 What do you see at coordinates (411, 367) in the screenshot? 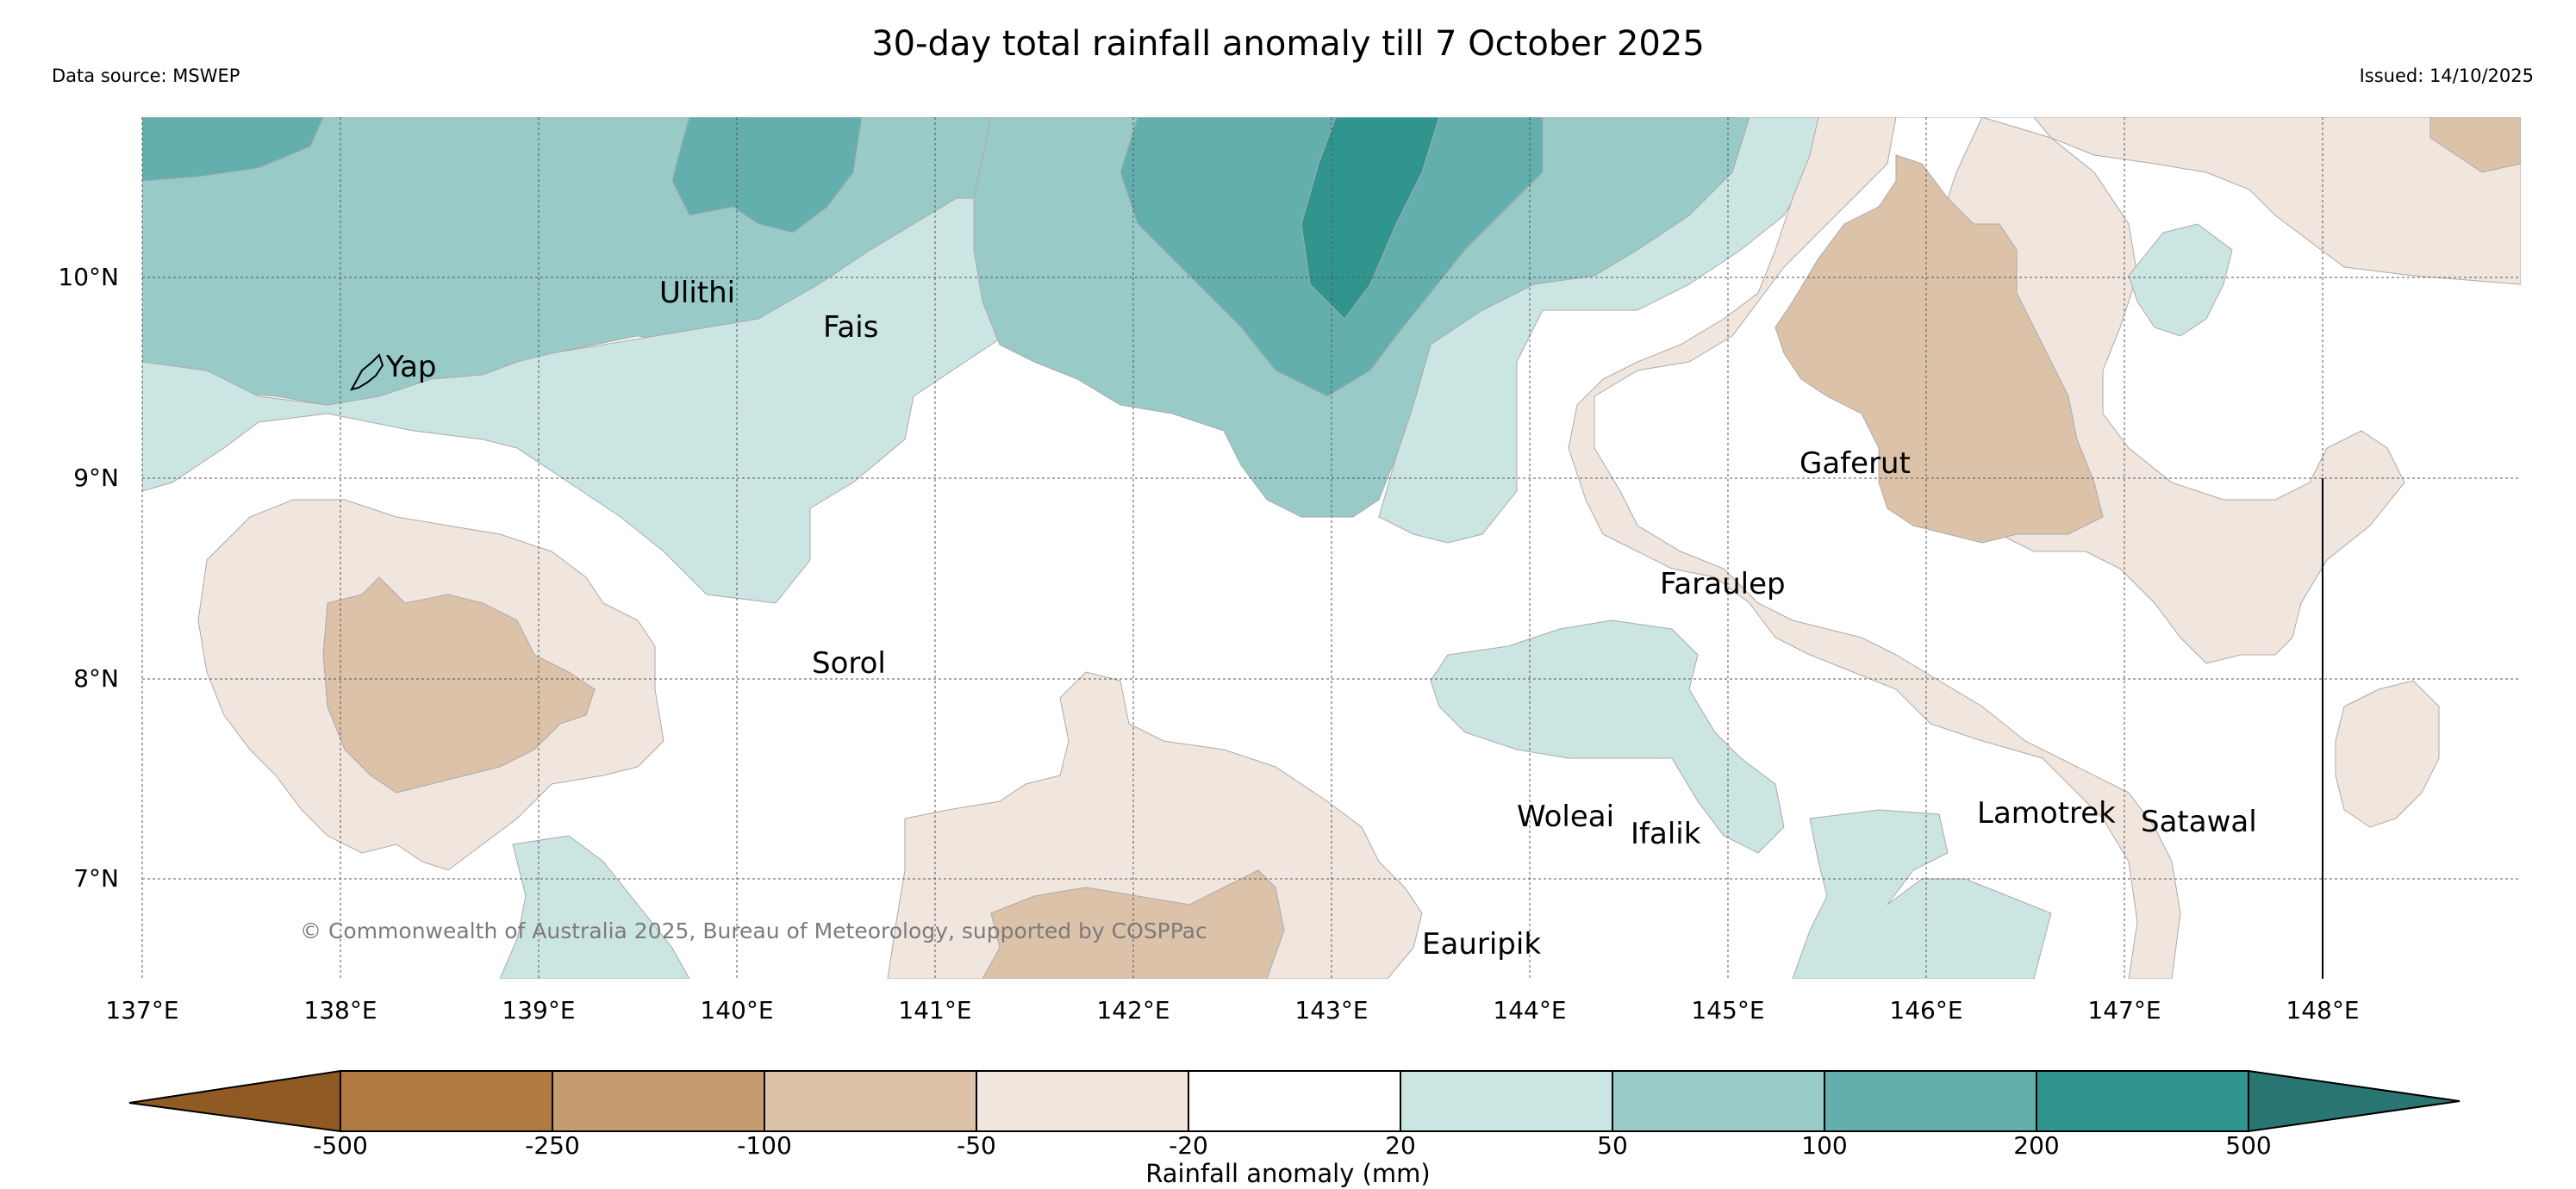
I see `place-label-yap: Yap` at bounding box center [411, 367].